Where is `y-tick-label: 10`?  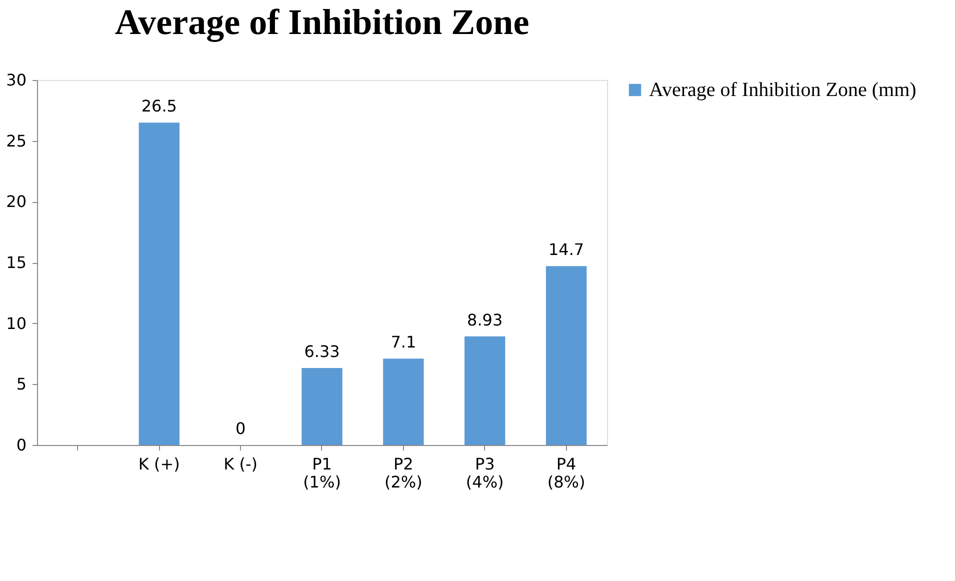 y-tick-label: 10 is located at coordinates (16, 323).